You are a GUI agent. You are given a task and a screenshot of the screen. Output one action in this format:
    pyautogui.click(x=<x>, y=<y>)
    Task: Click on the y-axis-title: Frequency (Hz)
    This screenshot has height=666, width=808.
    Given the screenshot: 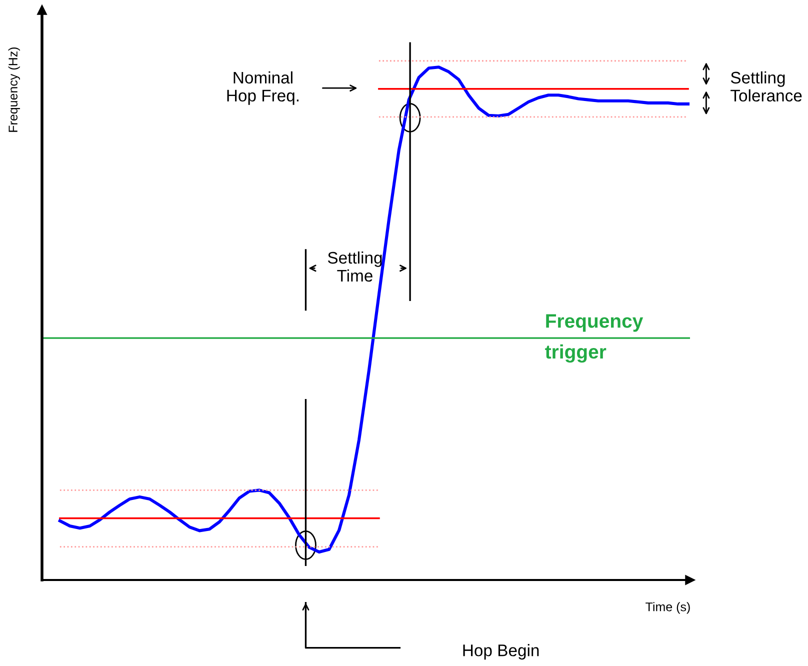 What is the action you would take?
    pyautogui.click(x=14, y=90)
    